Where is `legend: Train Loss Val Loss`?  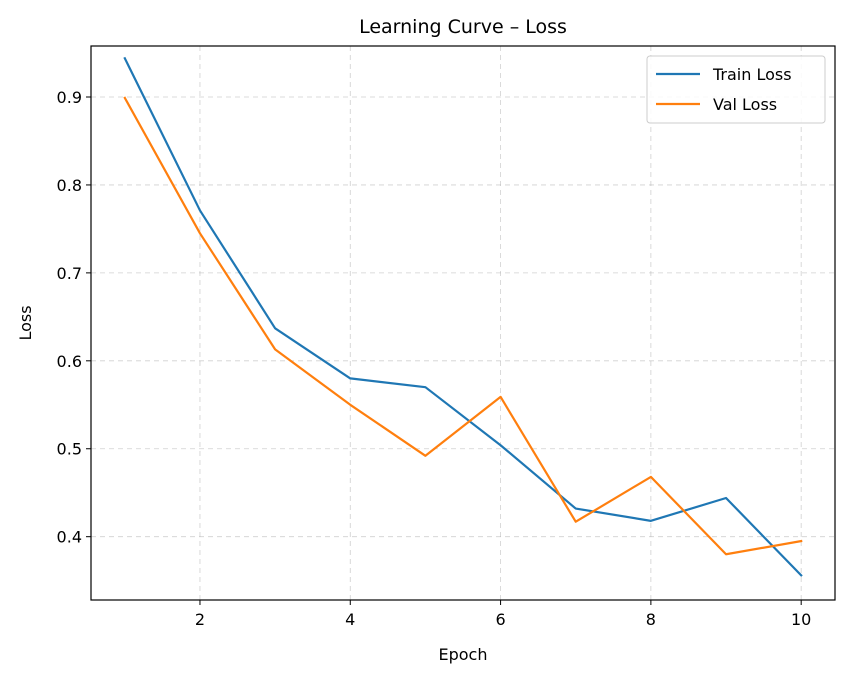 legend: Train Loss Val Loss is located at coordinates (736, 89).